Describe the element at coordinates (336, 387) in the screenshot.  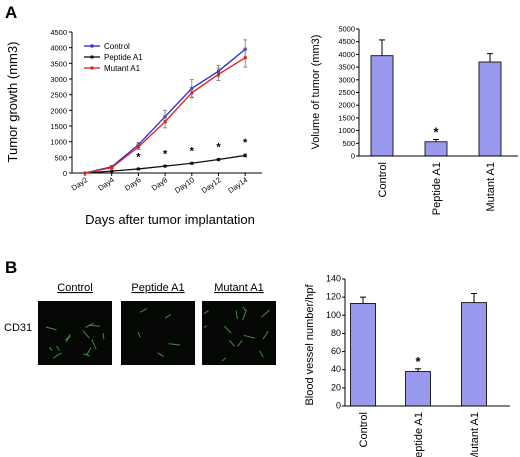
I see `y-tick-label: 20` at that location.